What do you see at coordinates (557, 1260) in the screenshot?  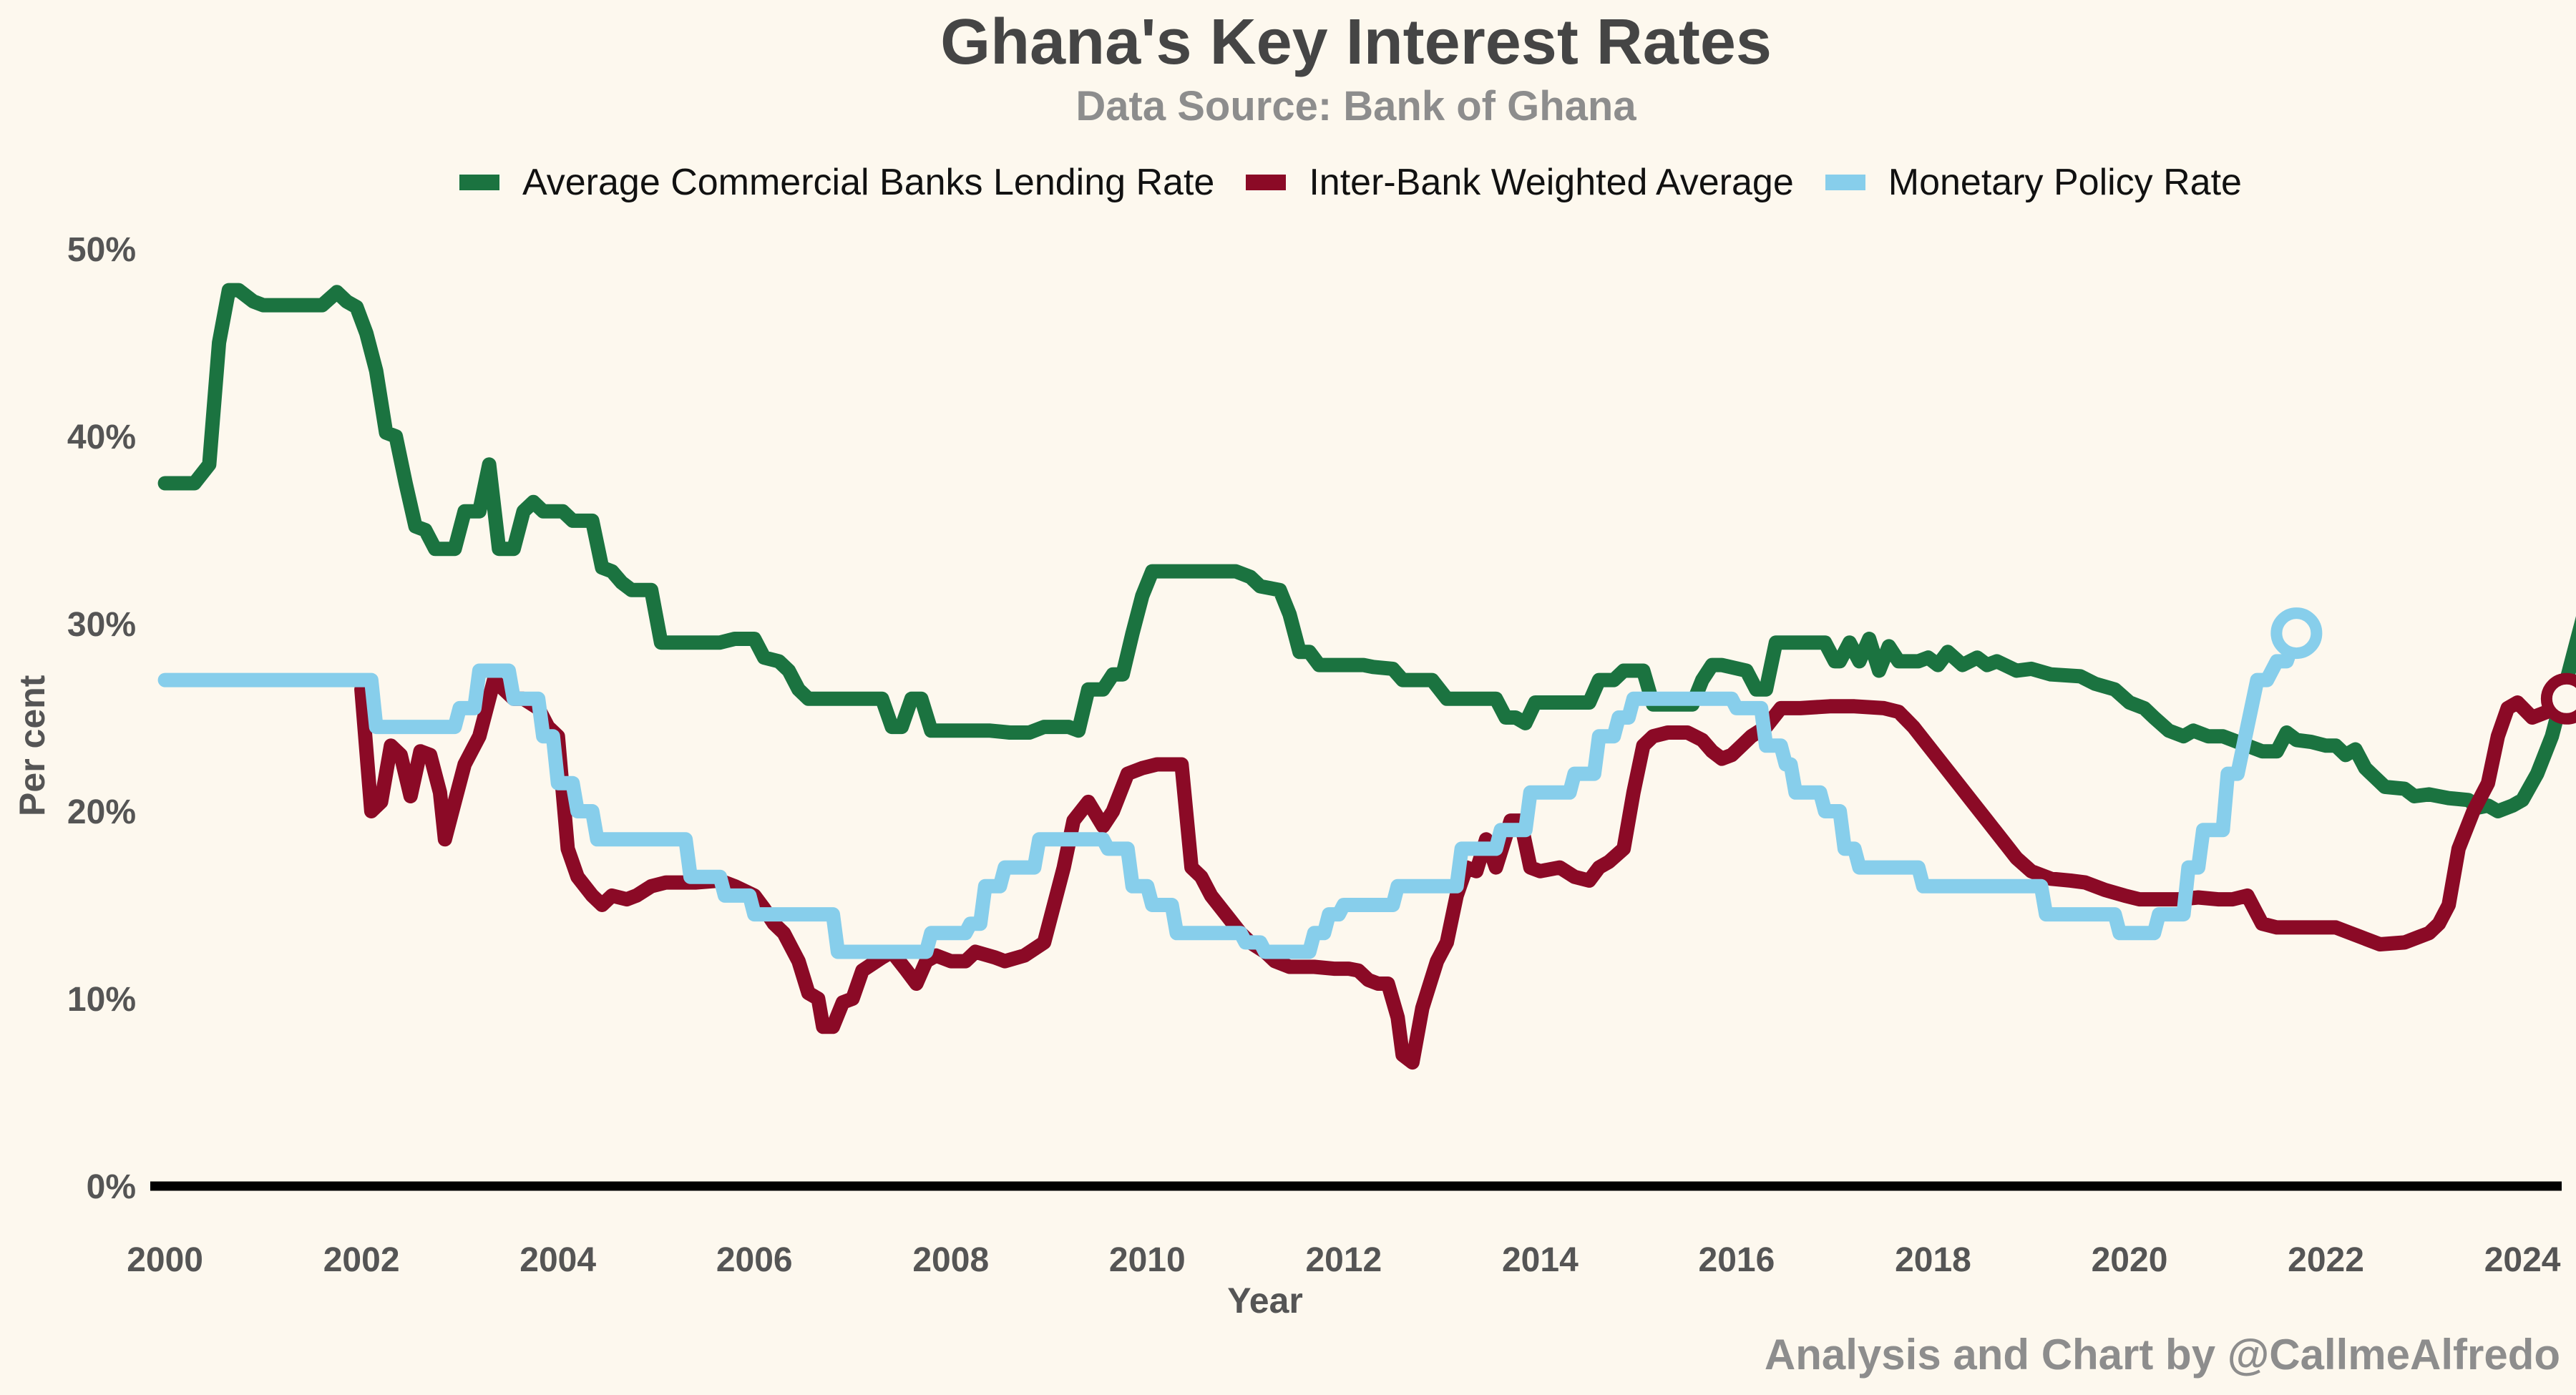 I see `x-tick-label: 2004` at bounding box center [557, 1260].